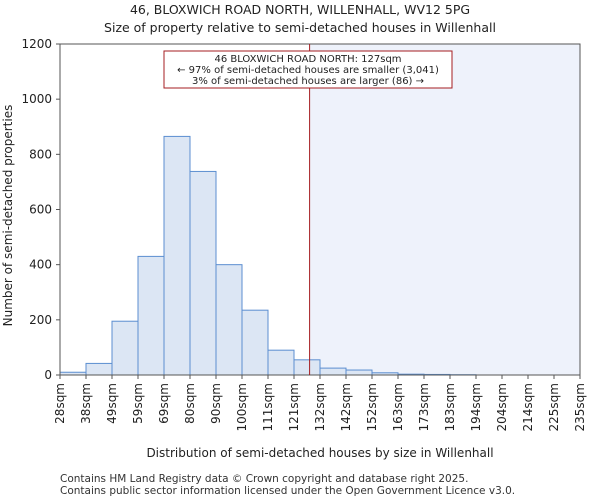 Image resolution: width=600 pixels, height=500 pixels. What do you see at coordinates (580, 407) in the screenshot?
I see `x-tick-label: 235sqm` at bounding box center [580, 407].